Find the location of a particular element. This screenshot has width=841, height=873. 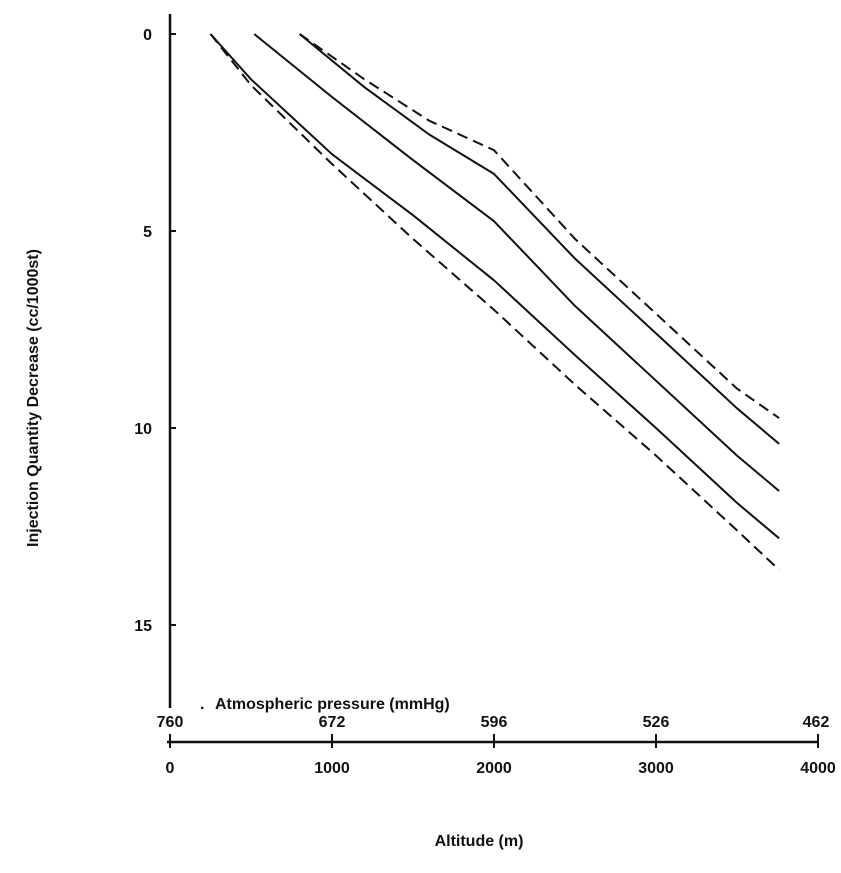

y-tick-label: 5 is located at coordinates (147, 232).